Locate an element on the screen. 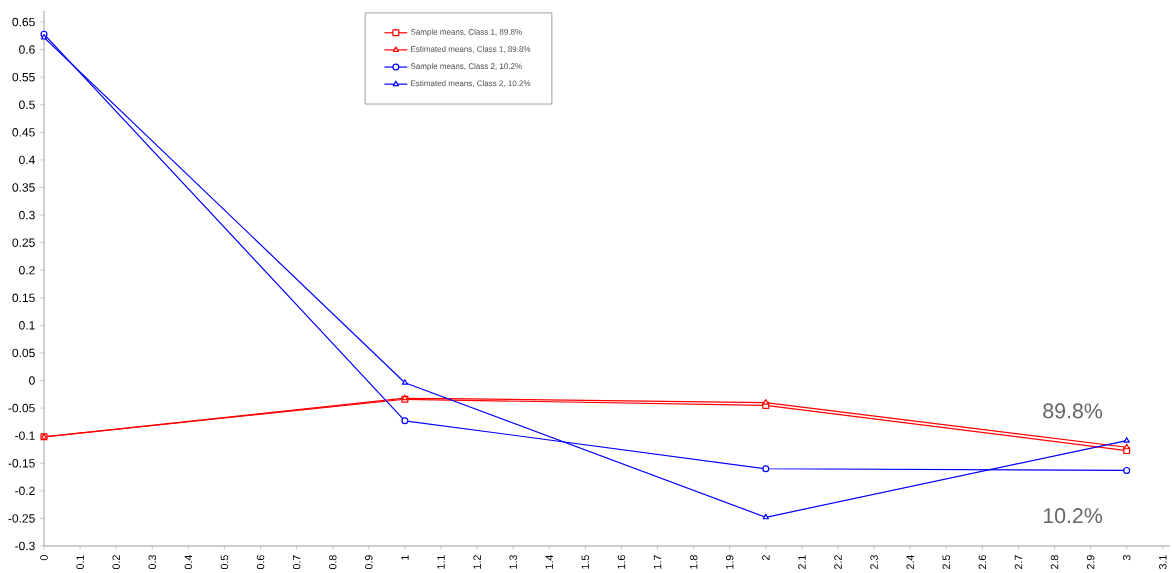 This screenshot has height=573, width=1172. y-tick-label: 0.15 is located at coordinates (23, 298).